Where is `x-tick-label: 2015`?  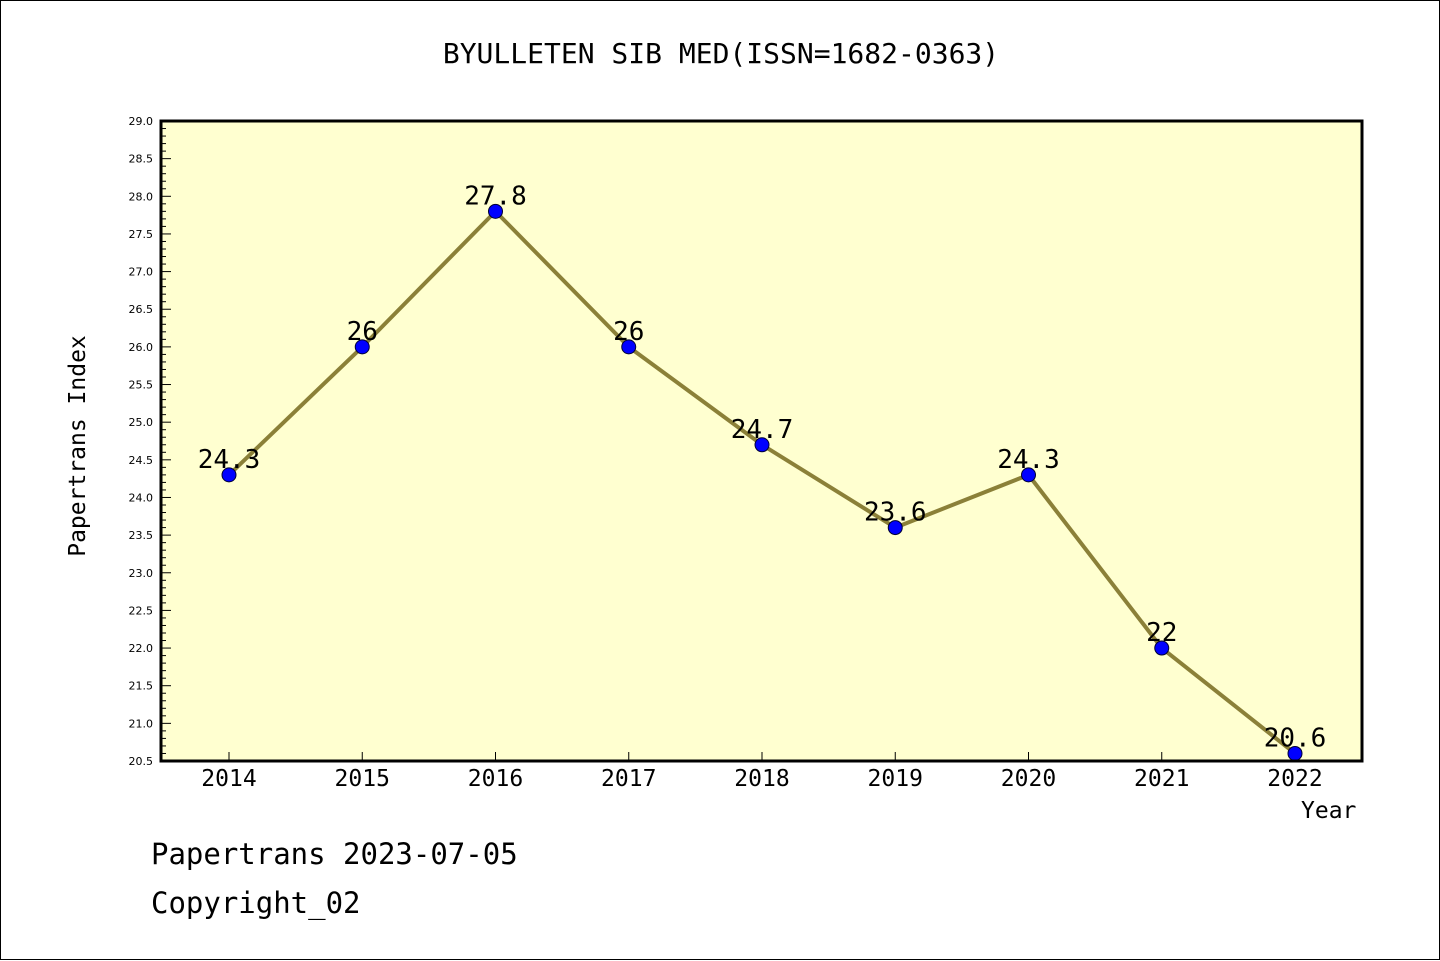 x-tick-label: 2015 is located at coordinates (362, 779).